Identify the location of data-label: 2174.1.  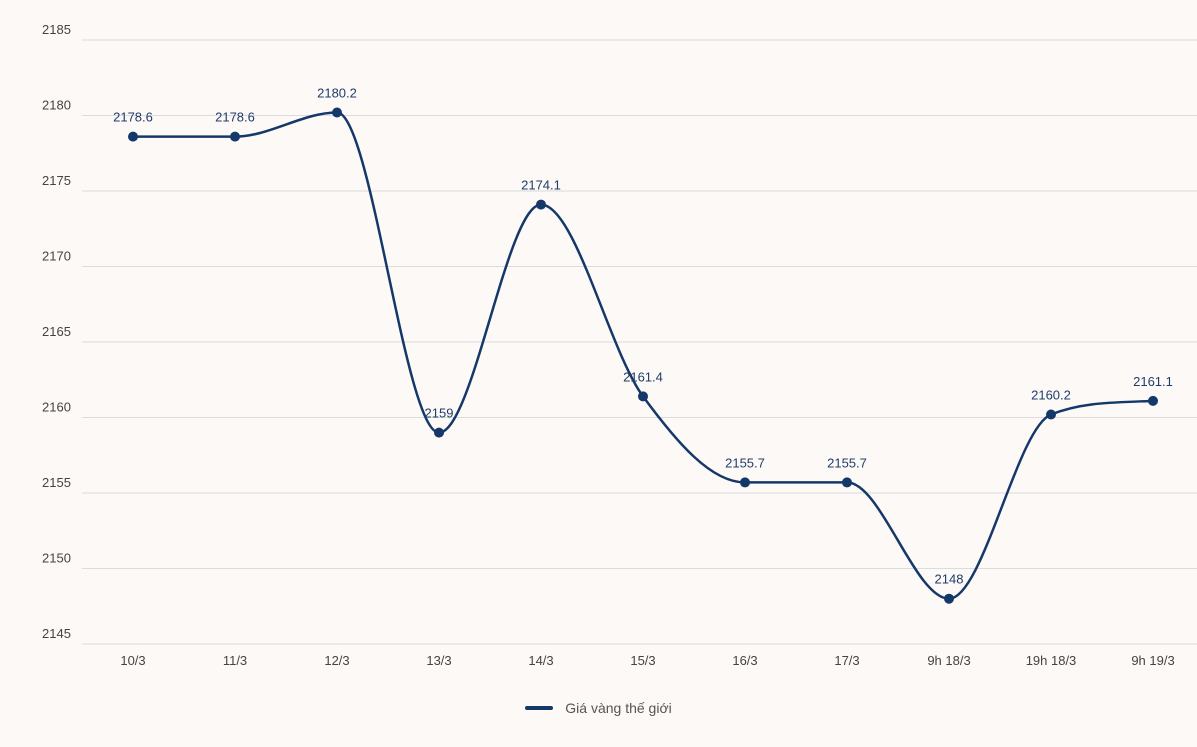
(541, 185).